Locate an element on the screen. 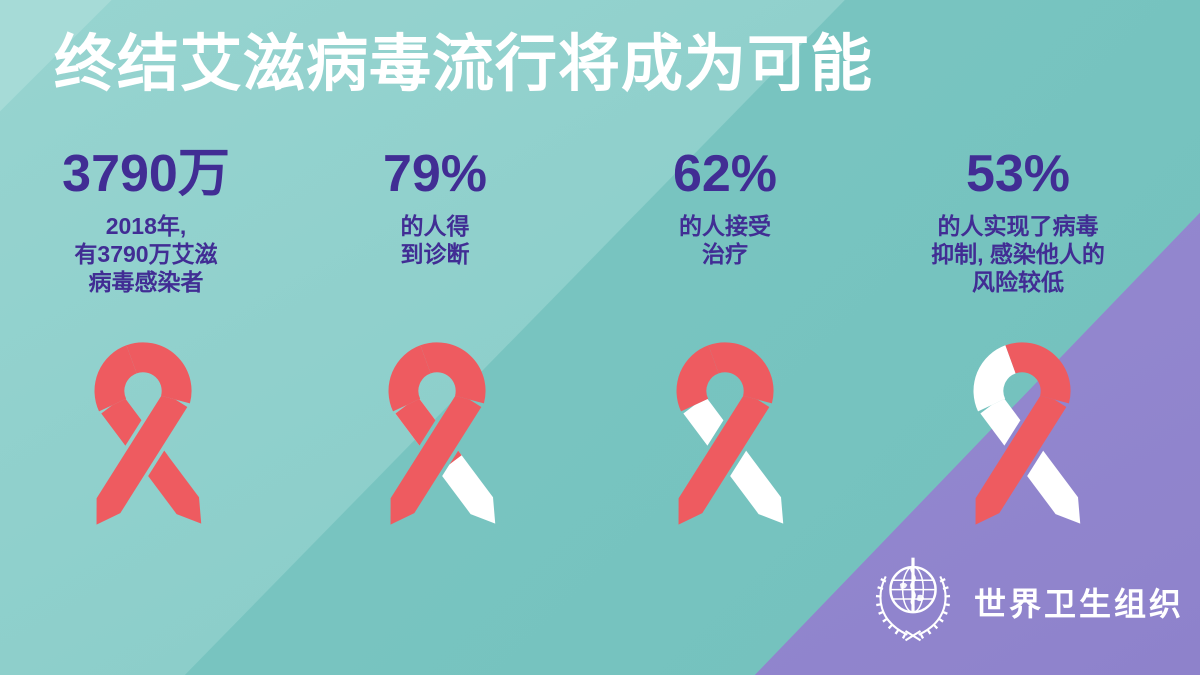  stat-column-treated: 62% 的人接受 治疗 is located at coordinates (725, 208).